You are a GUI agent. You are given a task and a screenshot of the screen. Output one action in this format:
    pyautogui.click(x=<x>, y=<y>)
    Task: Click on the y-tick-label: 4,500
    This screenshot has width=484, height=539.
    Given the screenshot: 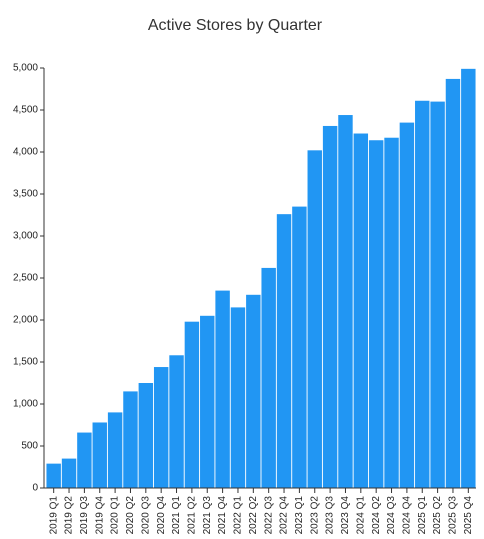 What is the action you would take?
    pyautogui.click(x=25, y=110)
    